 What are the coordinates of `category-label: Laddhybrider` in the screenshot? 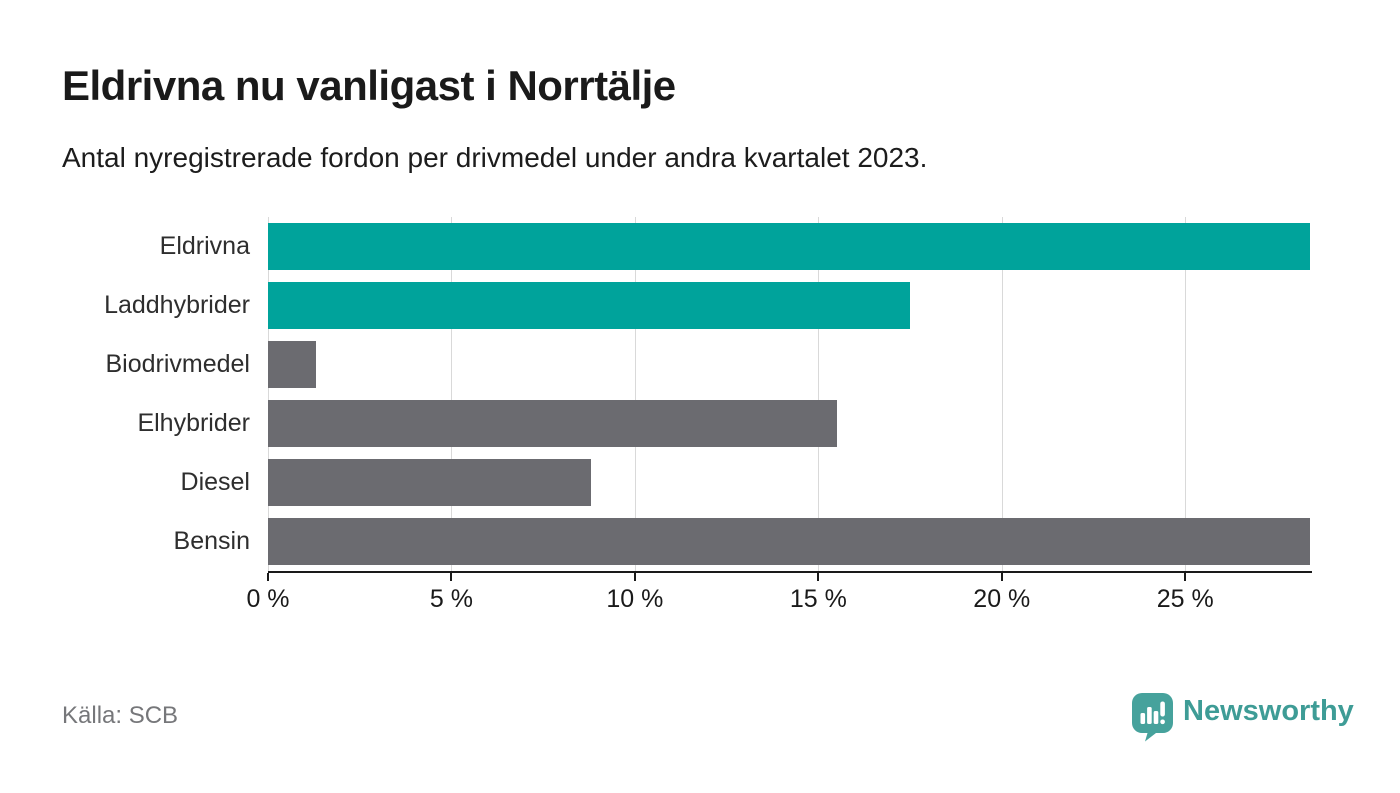 It's located at (177, 305).